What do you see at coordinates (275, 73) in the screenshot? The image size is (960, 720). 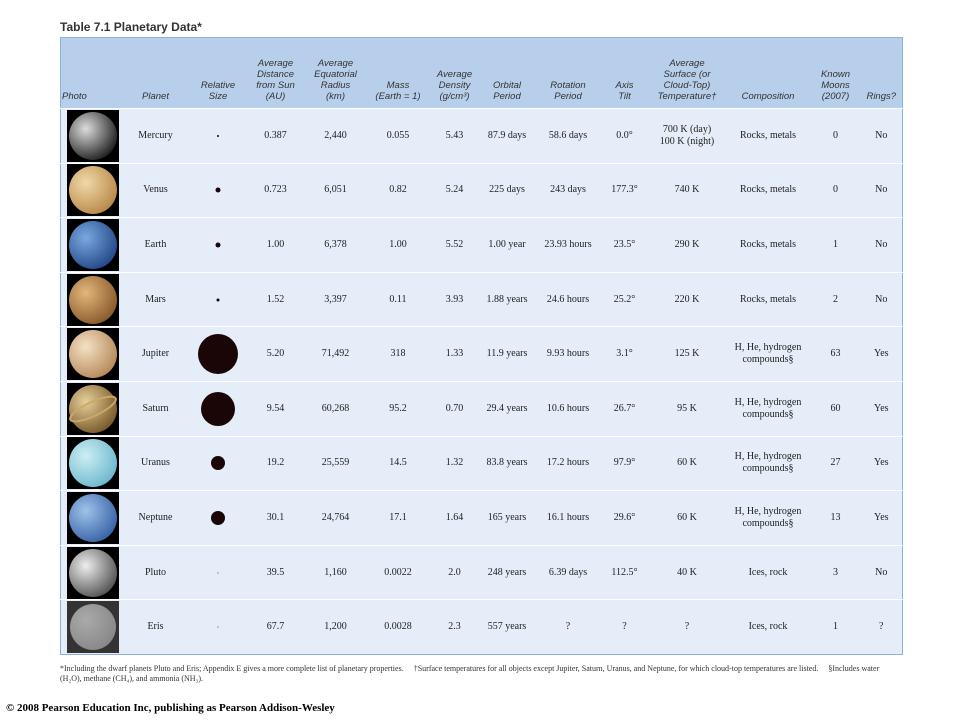 I see `column-header: Average Distance from Sun (AU)` at bounding box center [275, 73].